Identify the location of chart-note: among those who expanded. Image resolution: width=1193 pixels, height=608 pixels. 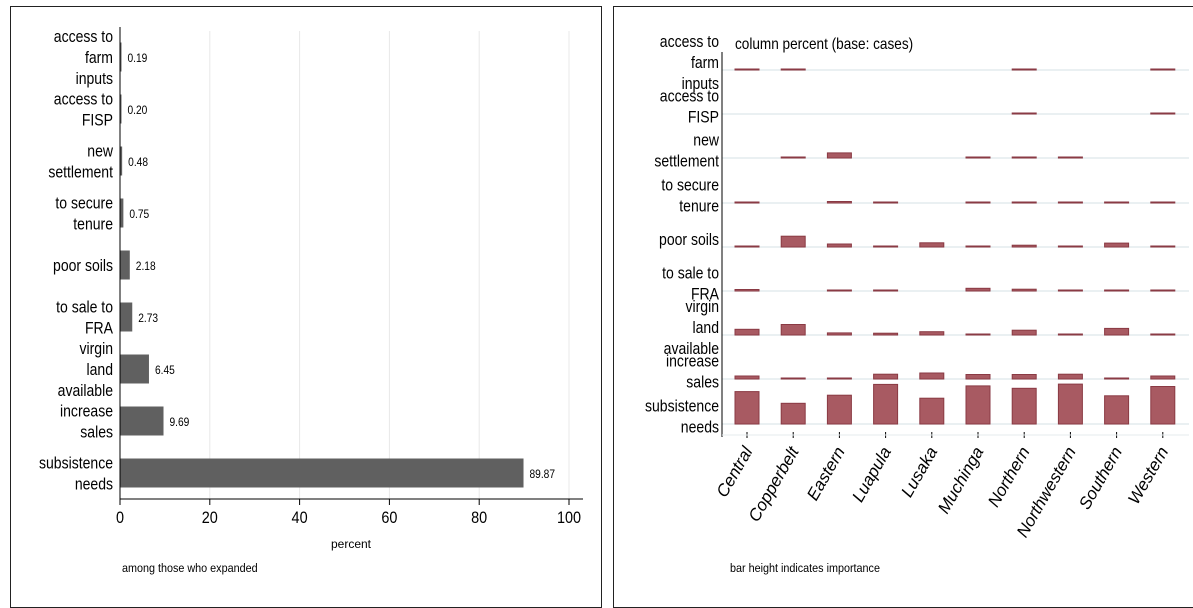
(190, 569).